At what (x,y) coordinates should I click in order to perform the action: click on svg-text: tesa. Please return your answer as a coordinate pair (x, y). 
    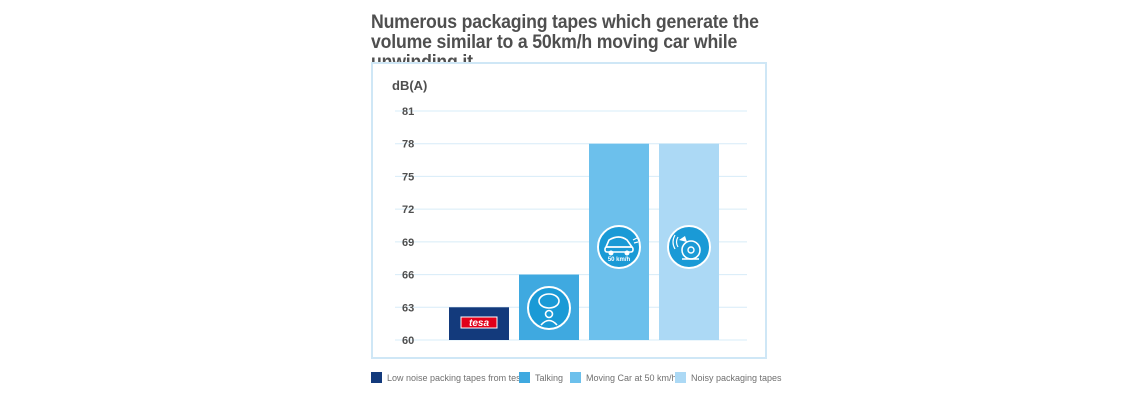
    Looking at the image, I should click on (479, 323).